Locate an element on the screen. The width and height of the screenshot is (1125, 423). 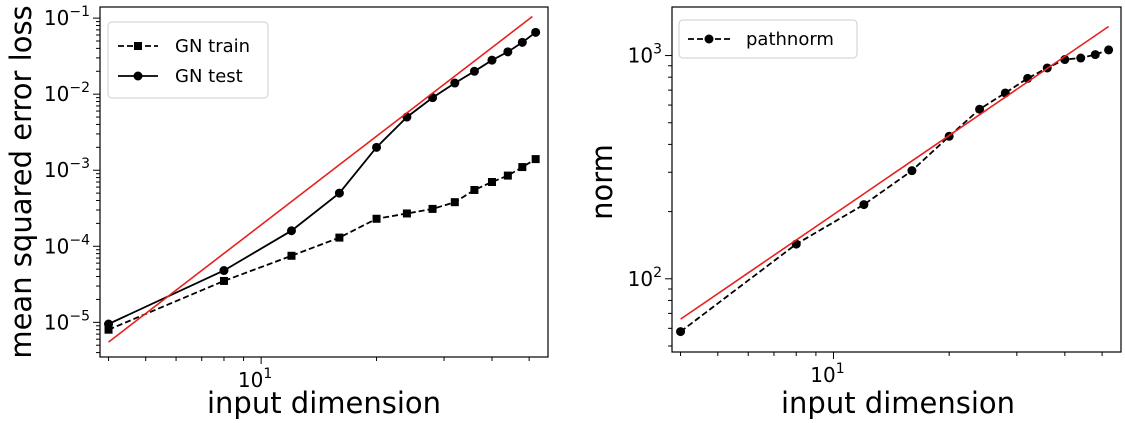
y-tick-label: 10² is located at coordinates (645, 278).